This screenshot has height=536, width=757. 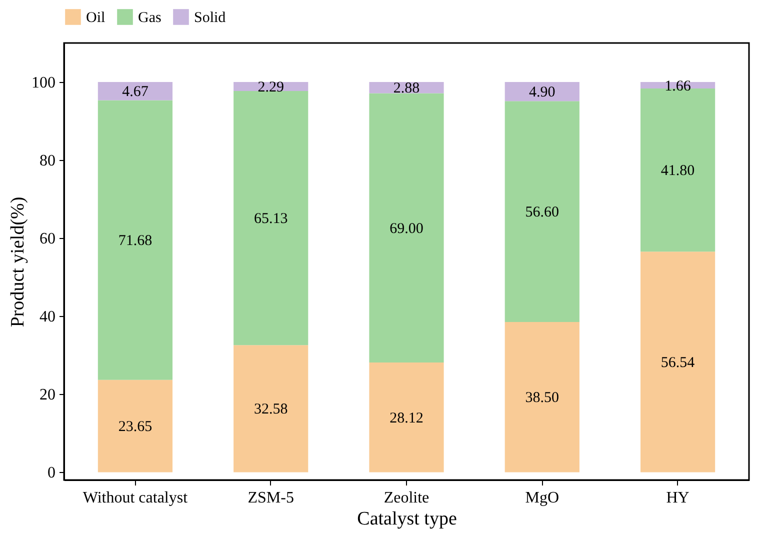 I want to click on y-tick-label: 80, so click(x=48, y=161).